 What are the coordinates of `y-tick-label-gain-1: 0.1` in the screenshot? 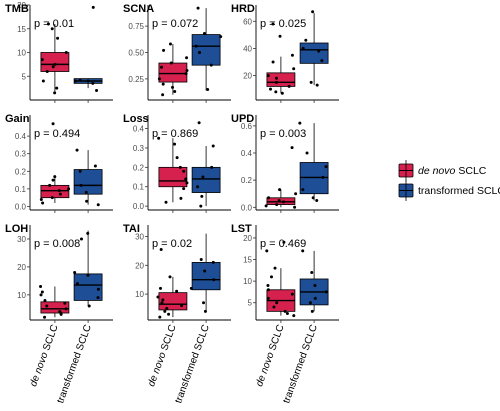 It's located at (21, 189).